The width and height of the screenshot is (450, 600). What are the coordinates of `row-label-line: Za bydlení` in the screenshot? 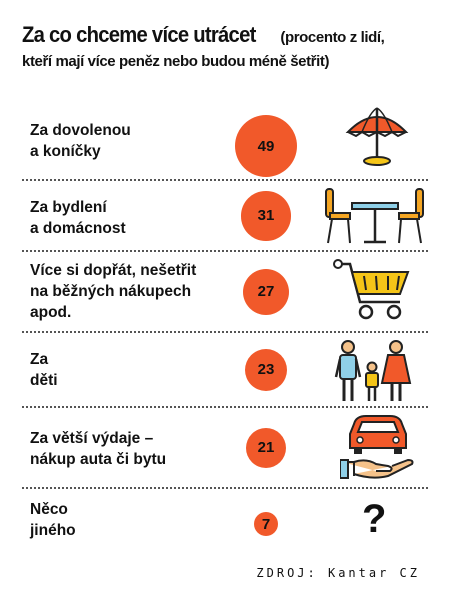 It's located at (68, 207).